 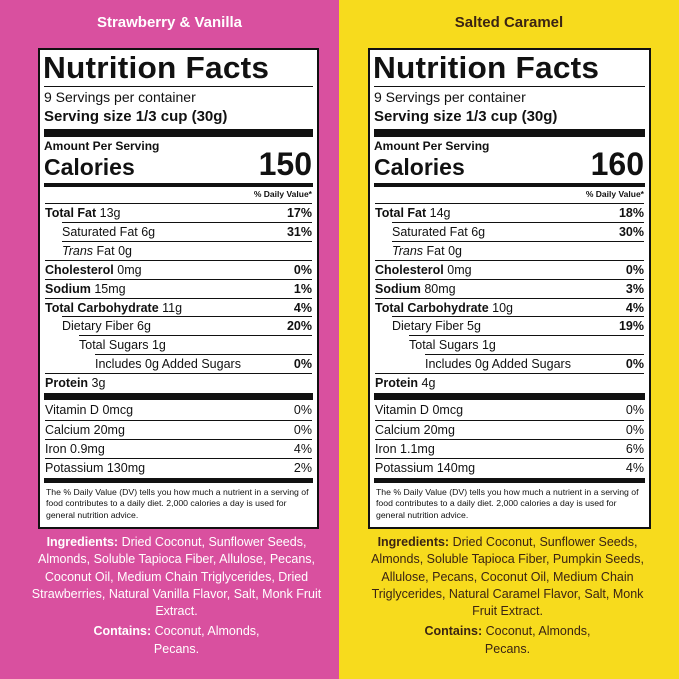 I want to click on ingredients-label: Ingredients:, so click(x=413, y=542).